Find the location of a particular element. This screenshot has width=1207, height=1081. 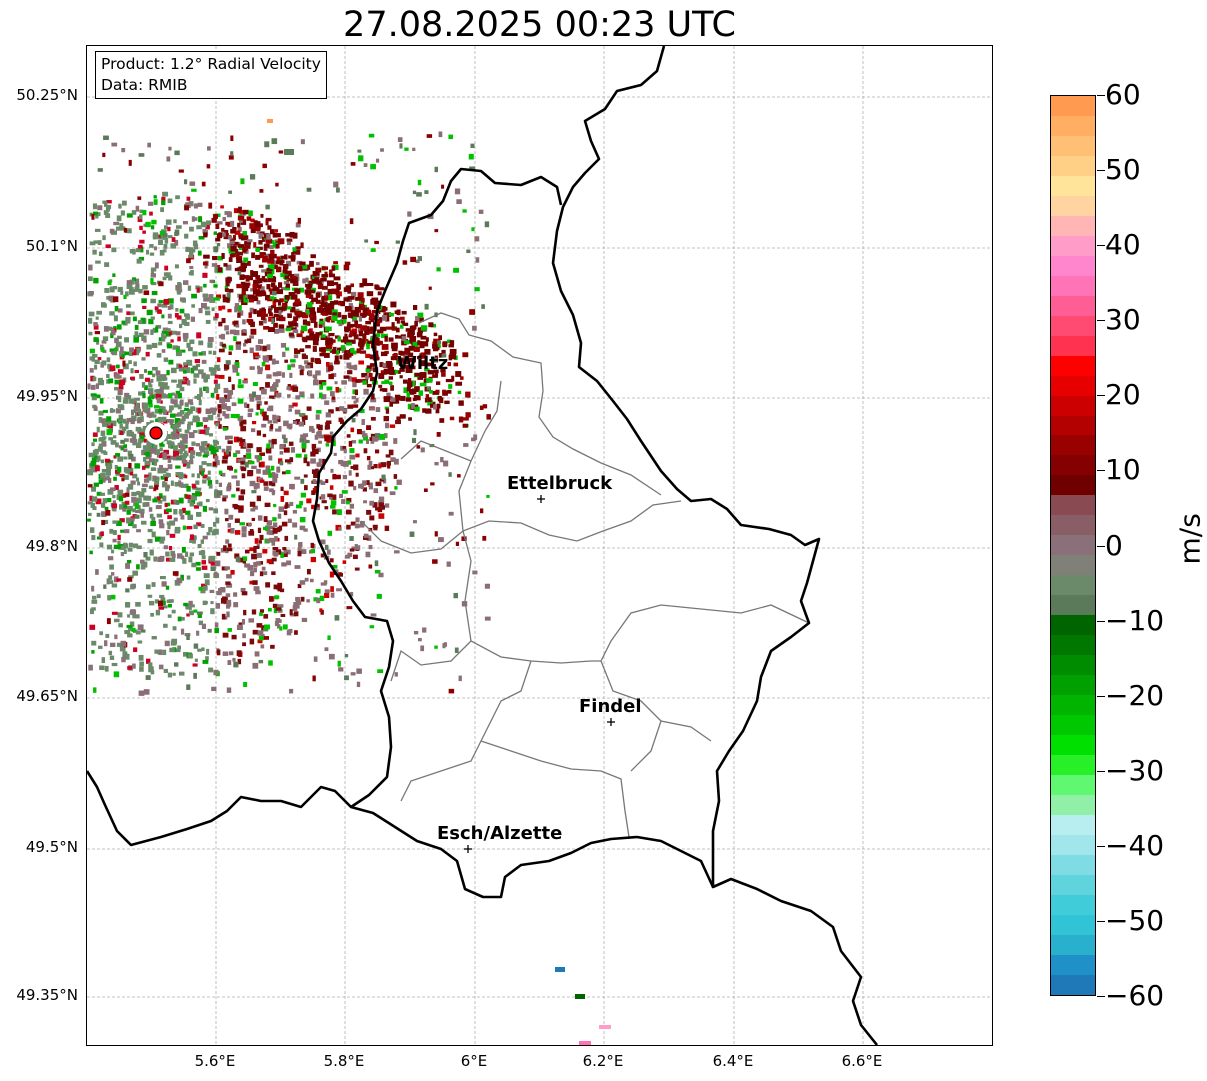

lat-tick-label: 50.25°N is located at coordinates (47, 95).